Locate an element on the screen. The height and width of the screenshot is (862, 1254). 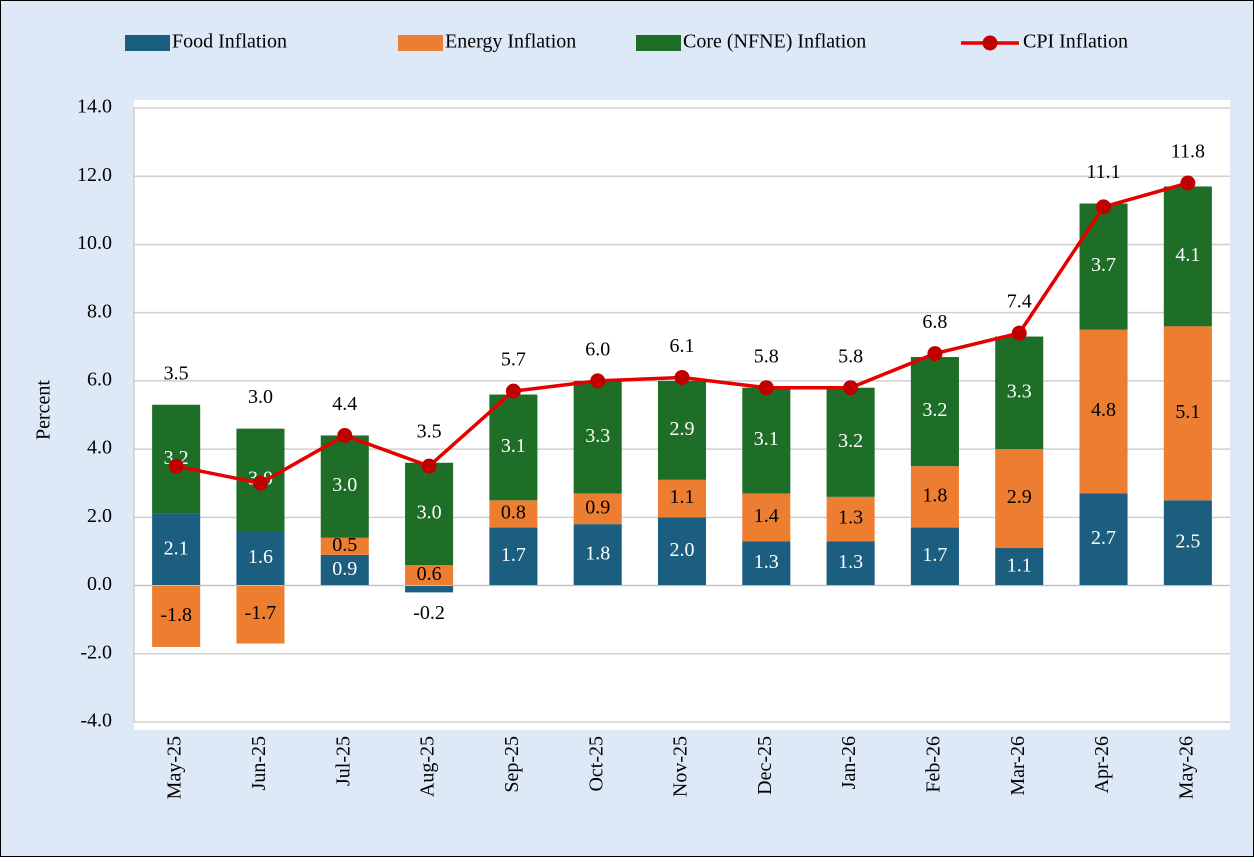
data-label: 2.0 is located at coordinates (682, 550).